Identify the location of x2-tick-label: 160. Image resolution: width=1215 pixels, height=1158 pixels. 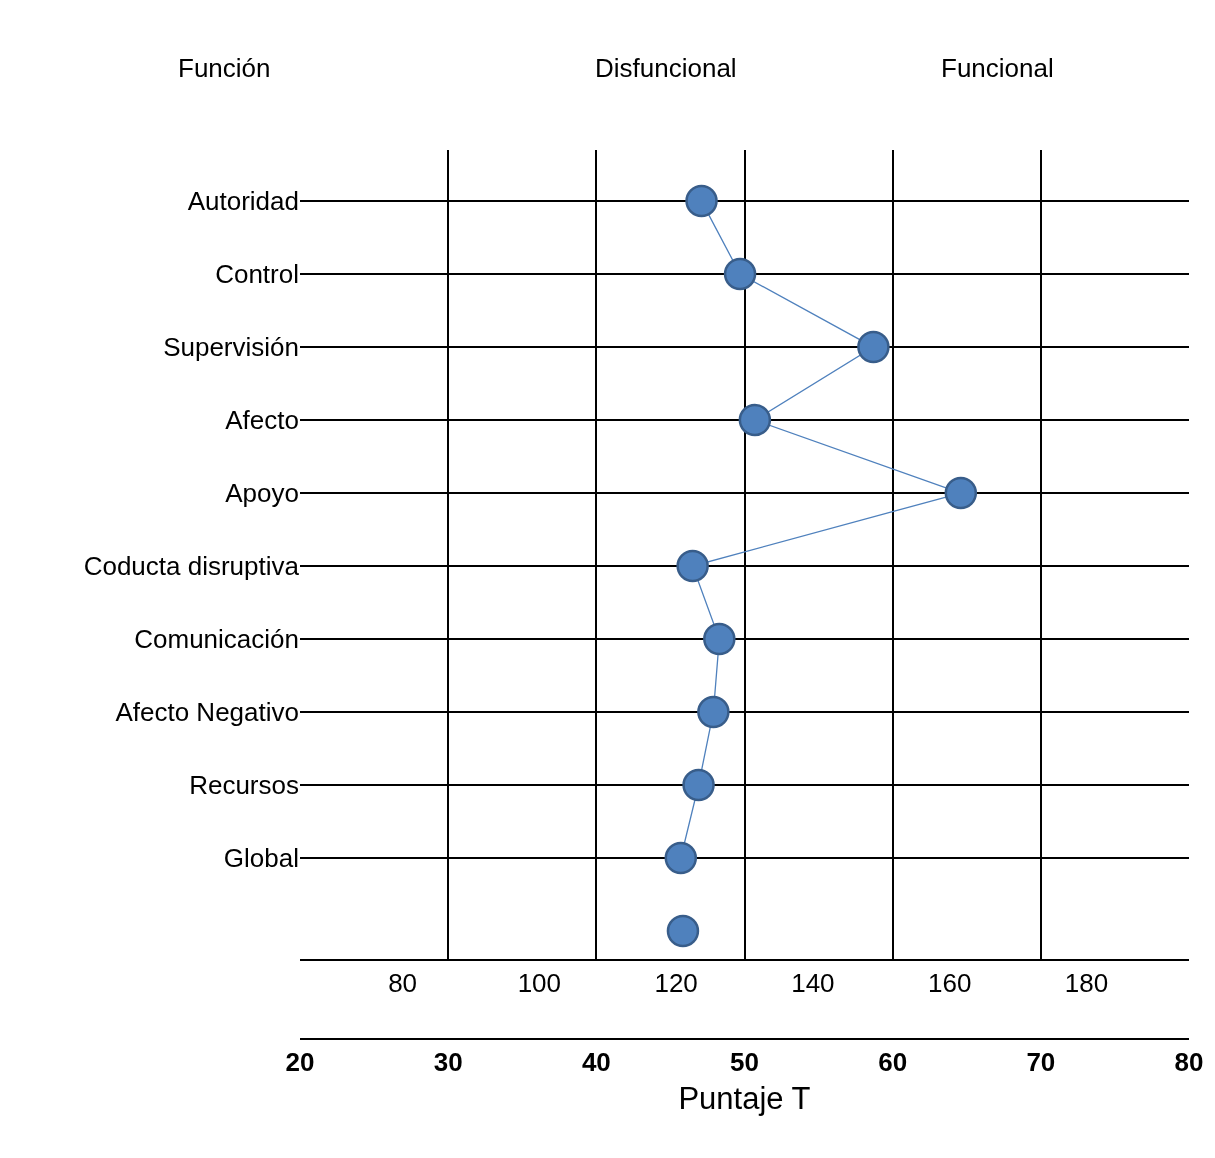
(949, 983).